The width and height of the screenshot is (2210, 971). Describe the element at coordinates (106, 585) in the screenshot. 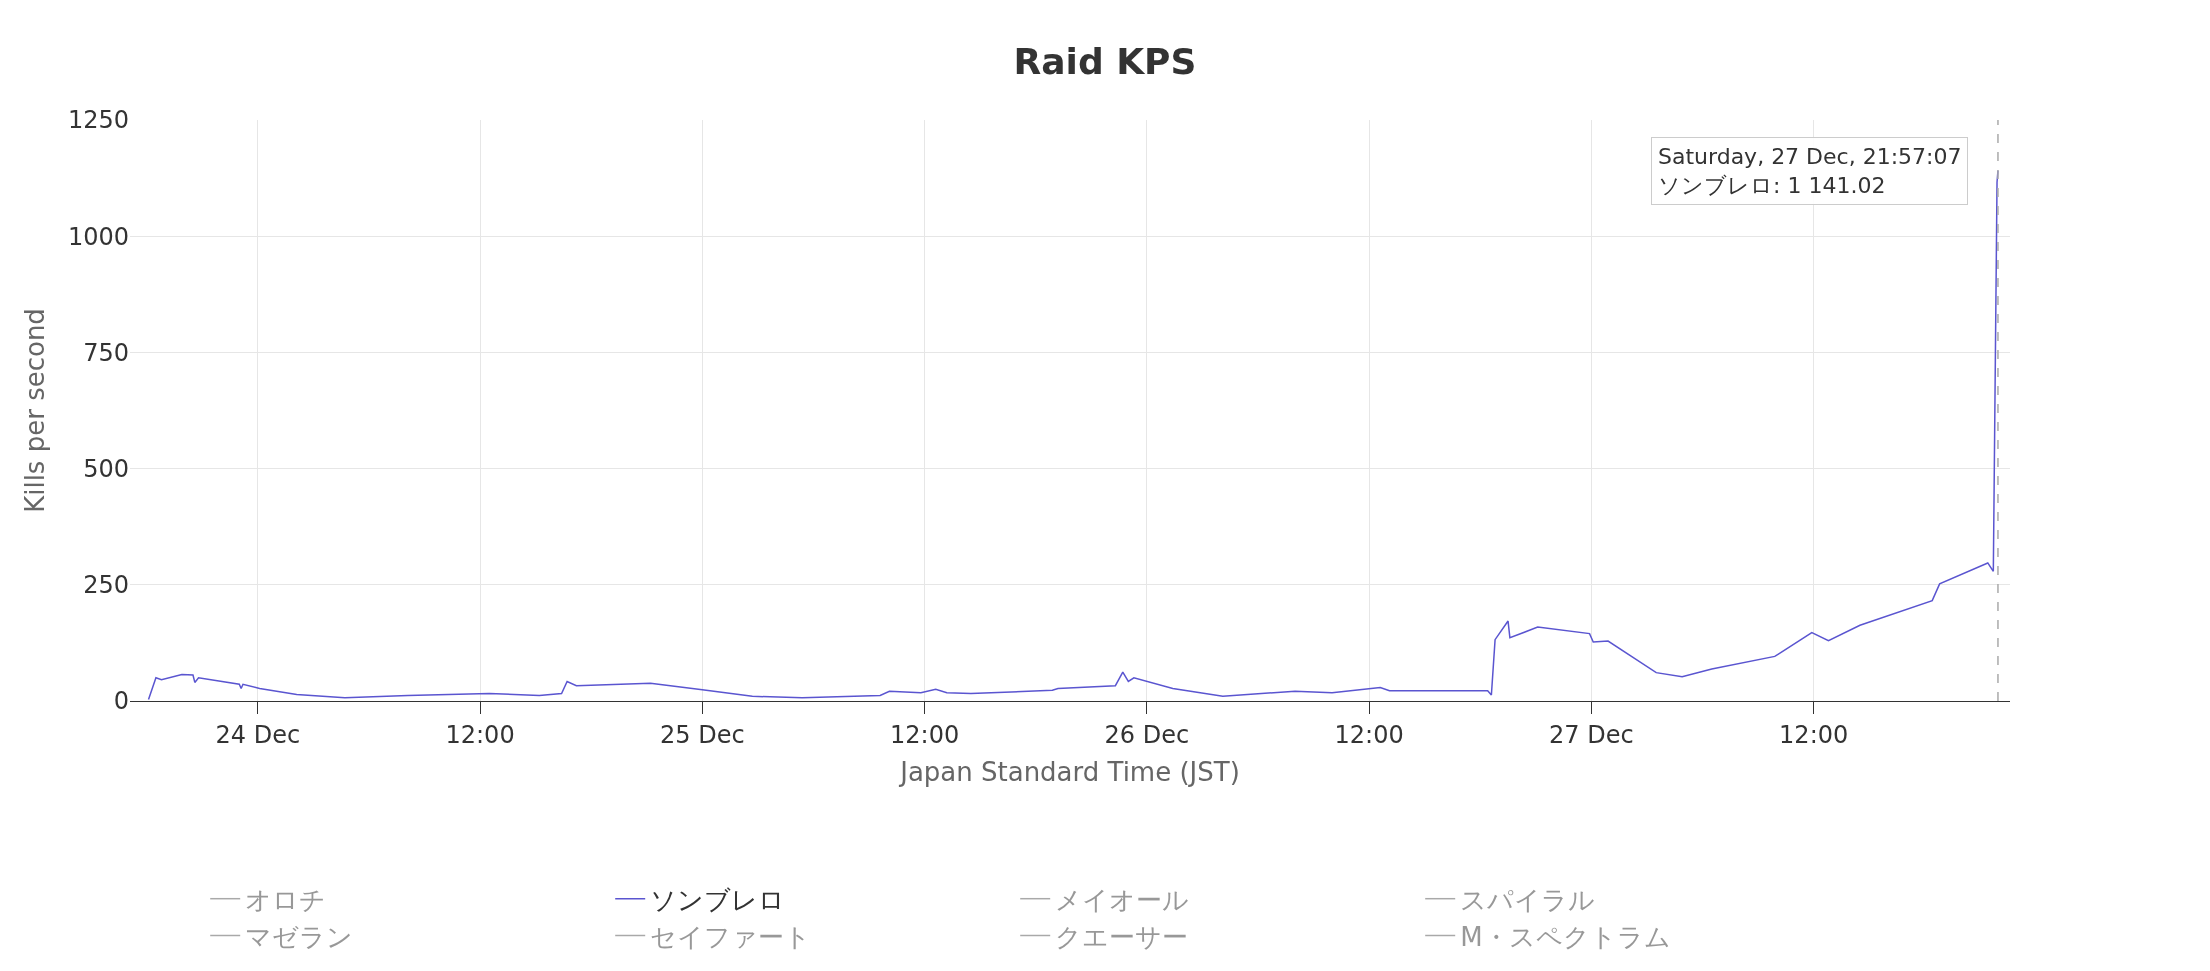

I see `y-tick-label: 250` at that location.